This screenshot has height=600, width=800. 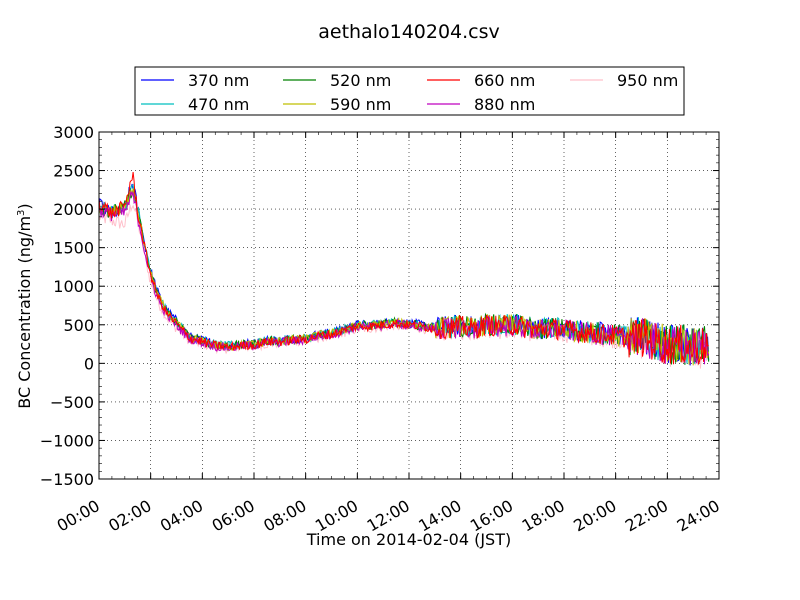 What do you see at coordinates (408, 539) in the screenshot?
I see `x-axis-label: Time on 2014-02-04 (JST)` at bounding box center [408, 539].